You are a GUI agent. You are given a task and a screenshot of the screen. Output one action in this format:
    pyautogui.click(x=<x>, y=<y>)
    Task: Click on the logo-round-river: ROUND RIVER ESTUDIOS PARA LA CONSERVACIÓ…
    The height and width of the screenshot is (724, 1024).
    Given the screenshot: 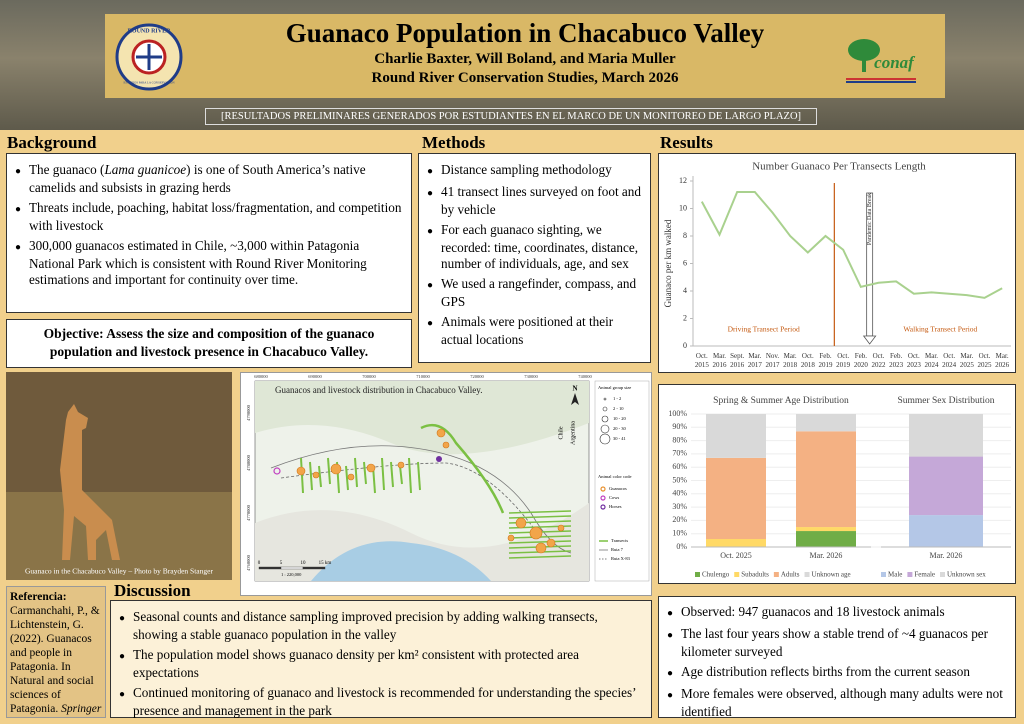 What is the action you would take?
    pyautogui.click(x=149, y=57)
    